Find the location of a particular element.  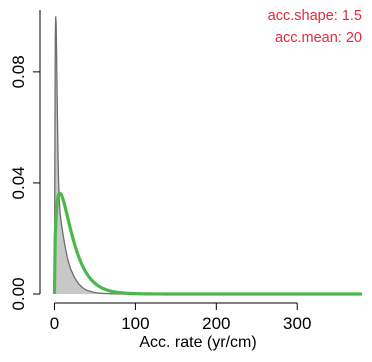

y-tick-label: 0.04 is located at coordinates (18, 182).